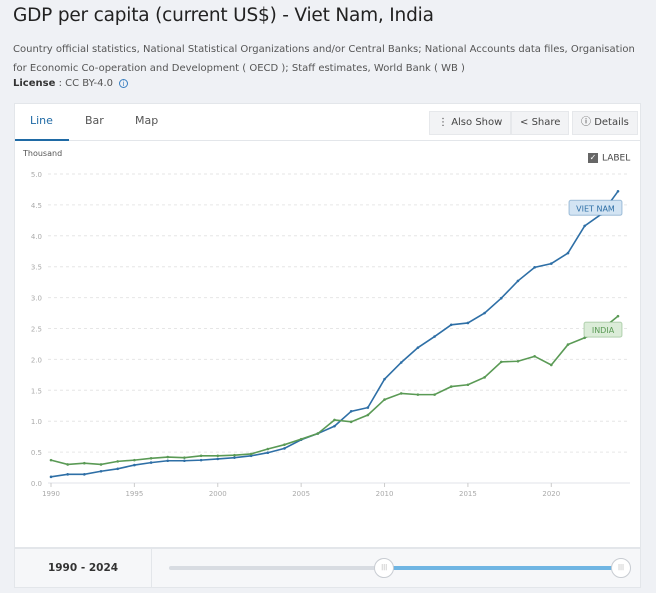  I want to click on range-label: 1990 - 2024, so click(83, 568).